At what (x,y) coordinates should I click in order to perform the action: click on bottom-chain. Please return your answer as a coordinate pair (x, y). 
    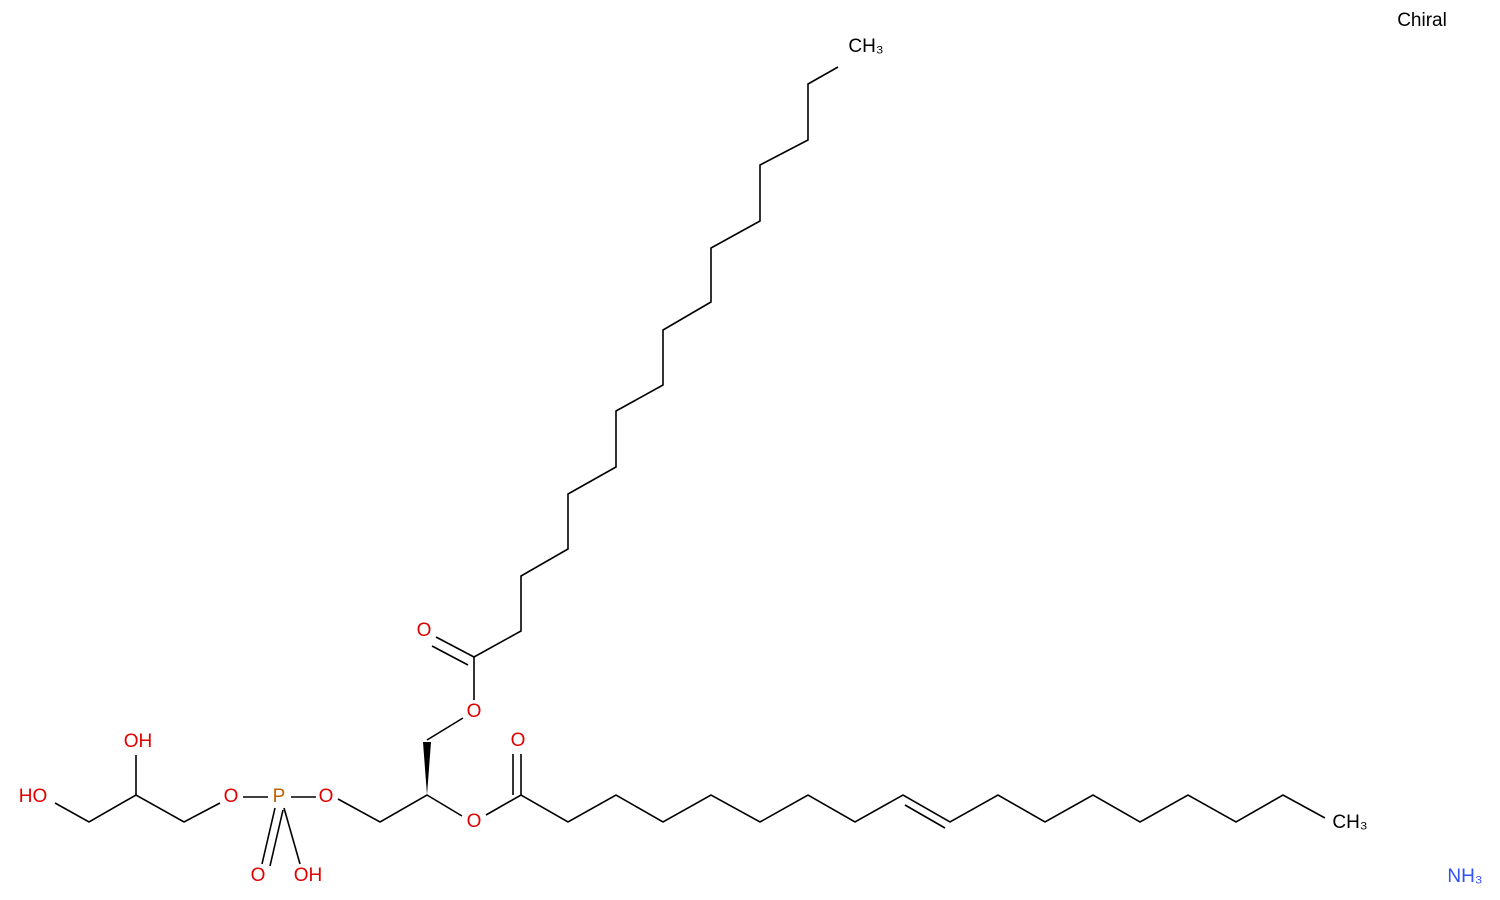
    Looking at the image, I should click on (905, 808).